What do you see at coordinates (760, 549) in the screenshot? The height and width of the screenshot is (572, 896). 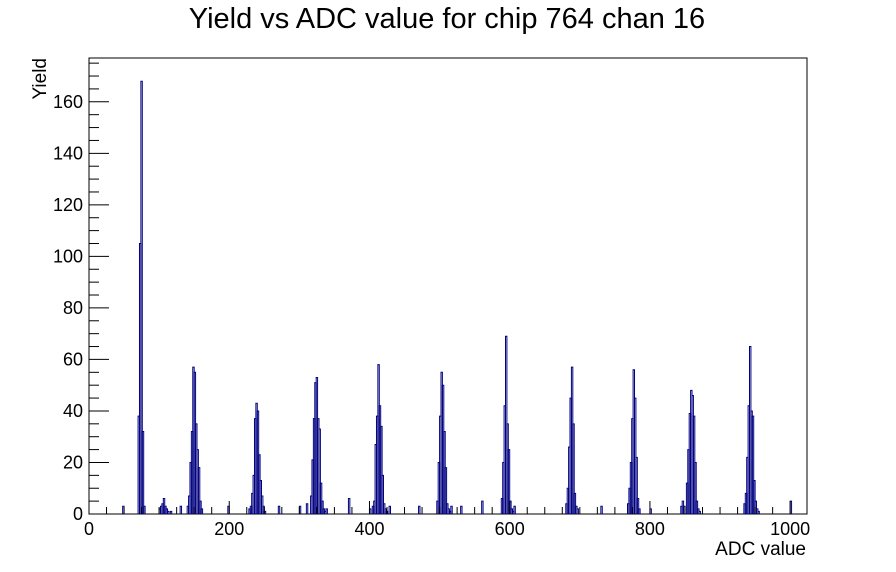 I see `x-axis-label: ADC value` at bounding box center [760, 549].